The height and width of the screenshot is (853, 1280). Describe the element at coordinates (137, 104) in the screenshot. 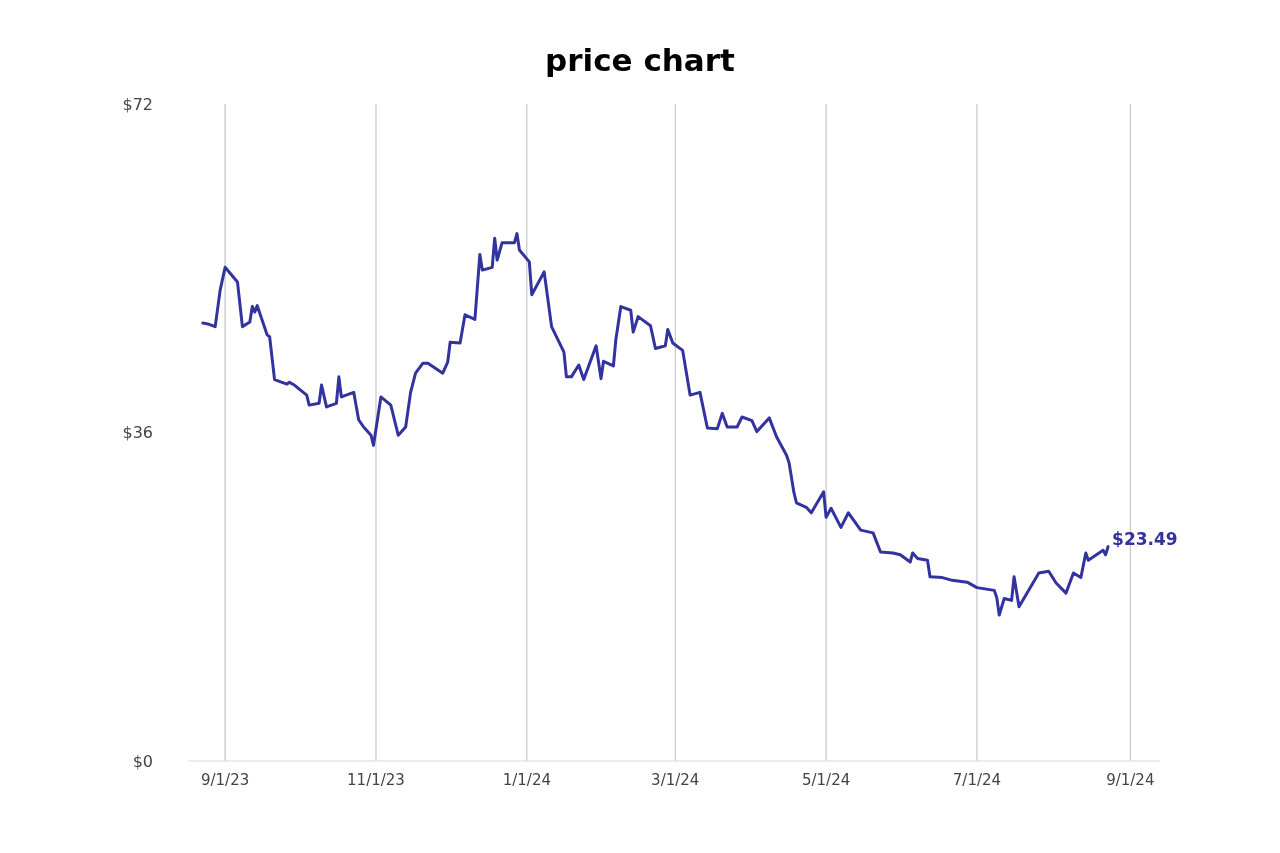

I see `y-tick-label: $72` at that location.